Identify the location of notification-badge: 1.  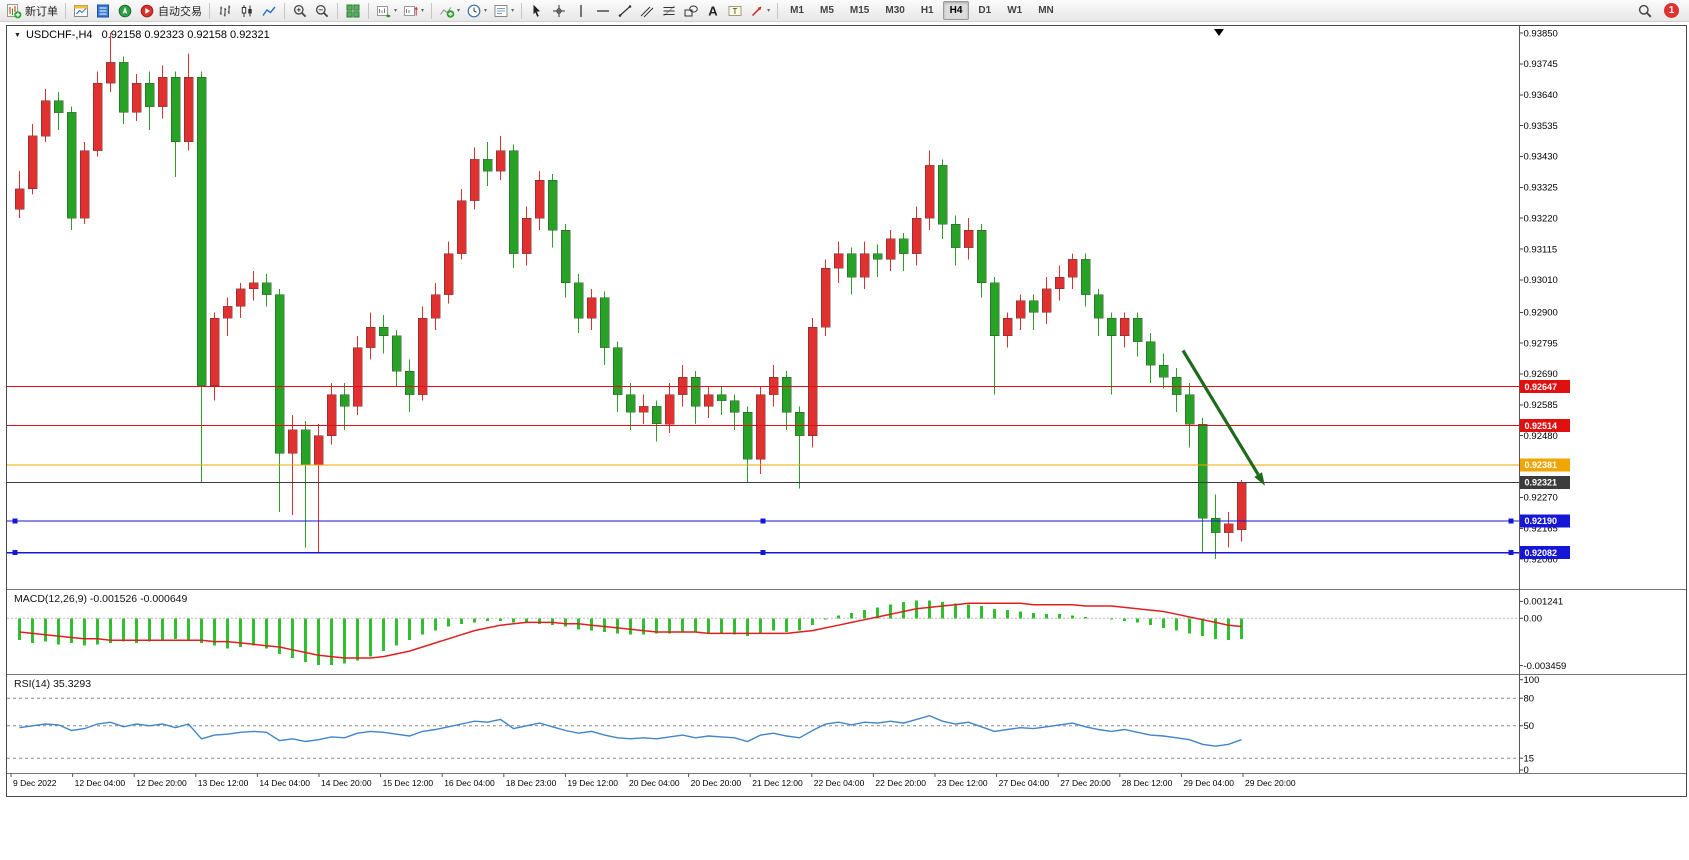
(1671, 10).